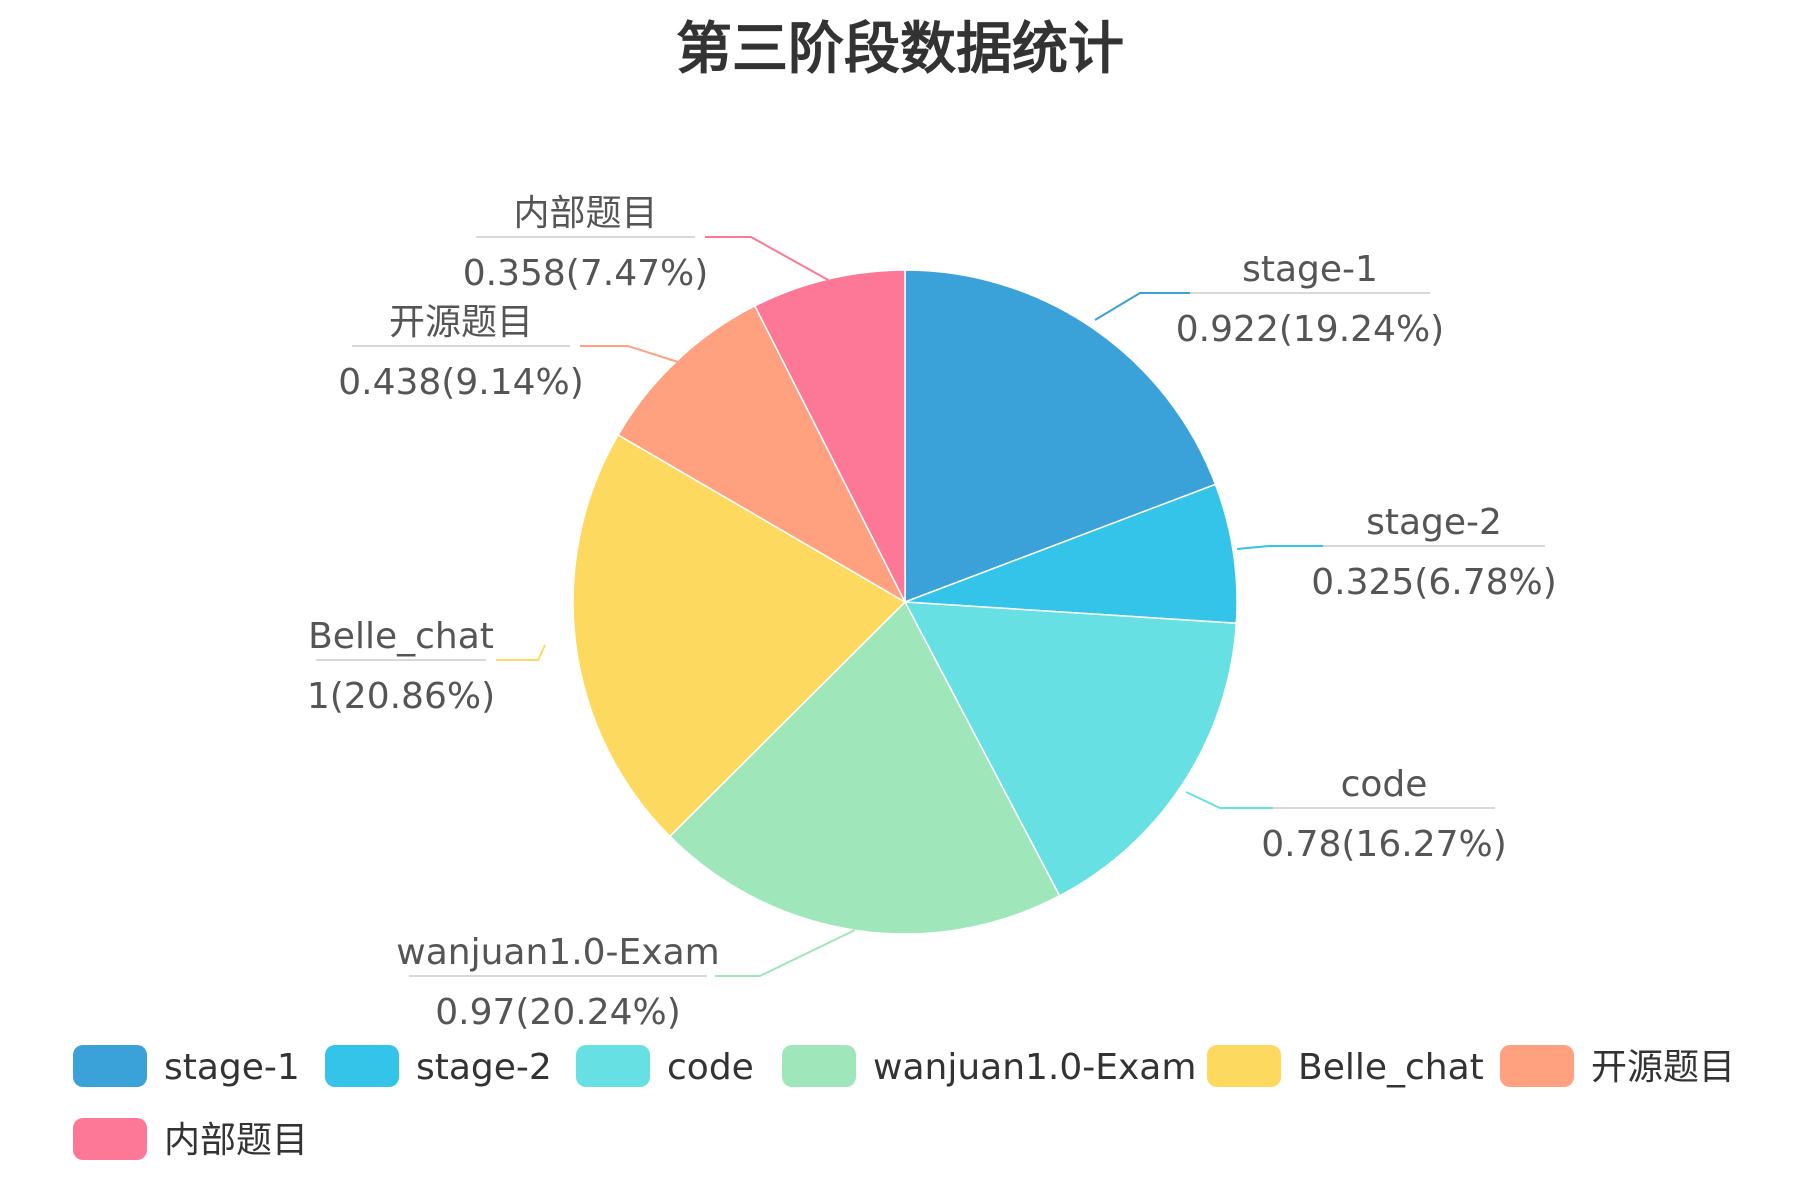  What do you see at coordinates (585, 213) in the screenshot?
I see `slice-label-name: 内部题目` at bounding box center [585, 213].